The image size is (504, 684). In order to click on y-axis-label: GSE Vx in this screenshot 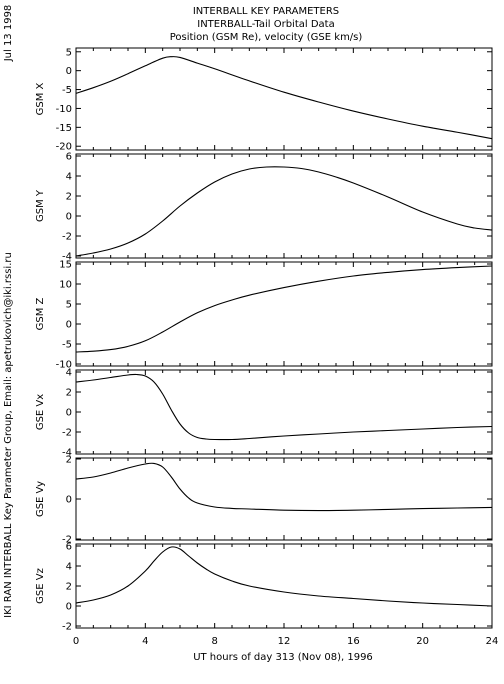, I will do `click(40, 412)`.